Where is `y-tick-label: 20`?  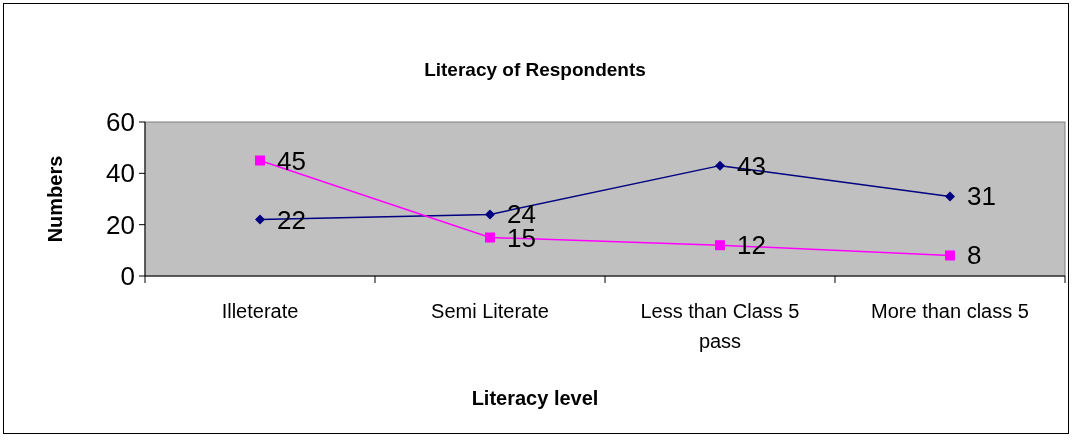
y-tick-label: 20 is located at coordinates (120, 224).